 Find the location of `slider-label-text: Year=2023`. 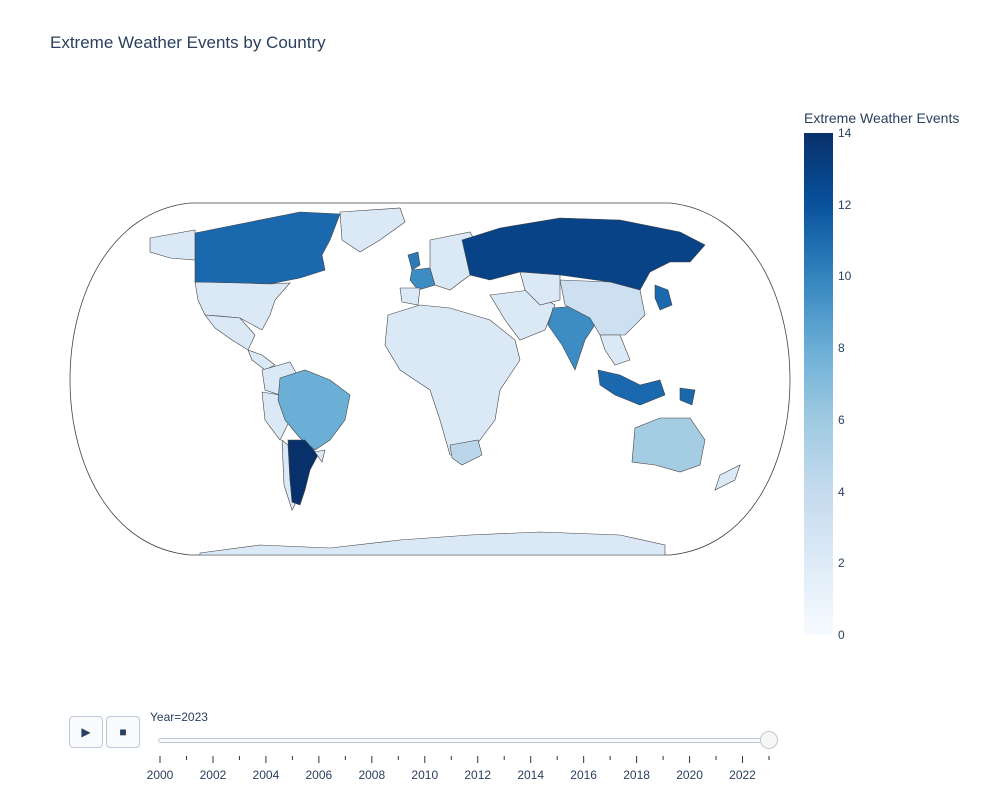

slider-label-text: Year=2023 is located at coordinates (179, 717).